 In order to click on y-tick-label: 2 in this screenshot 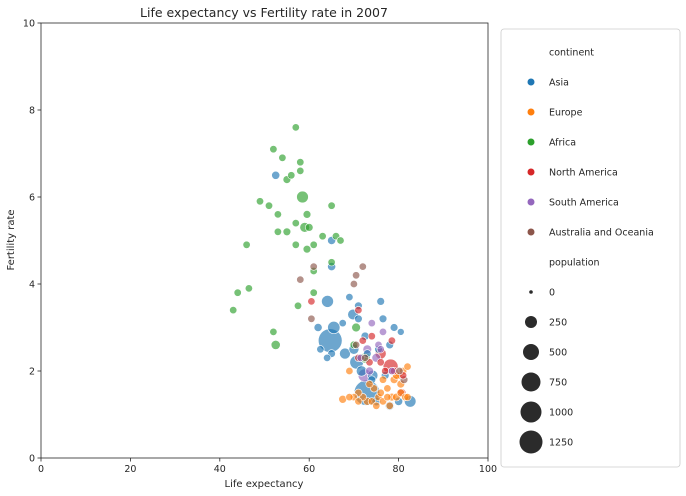, I will do `click(32, 372)`.